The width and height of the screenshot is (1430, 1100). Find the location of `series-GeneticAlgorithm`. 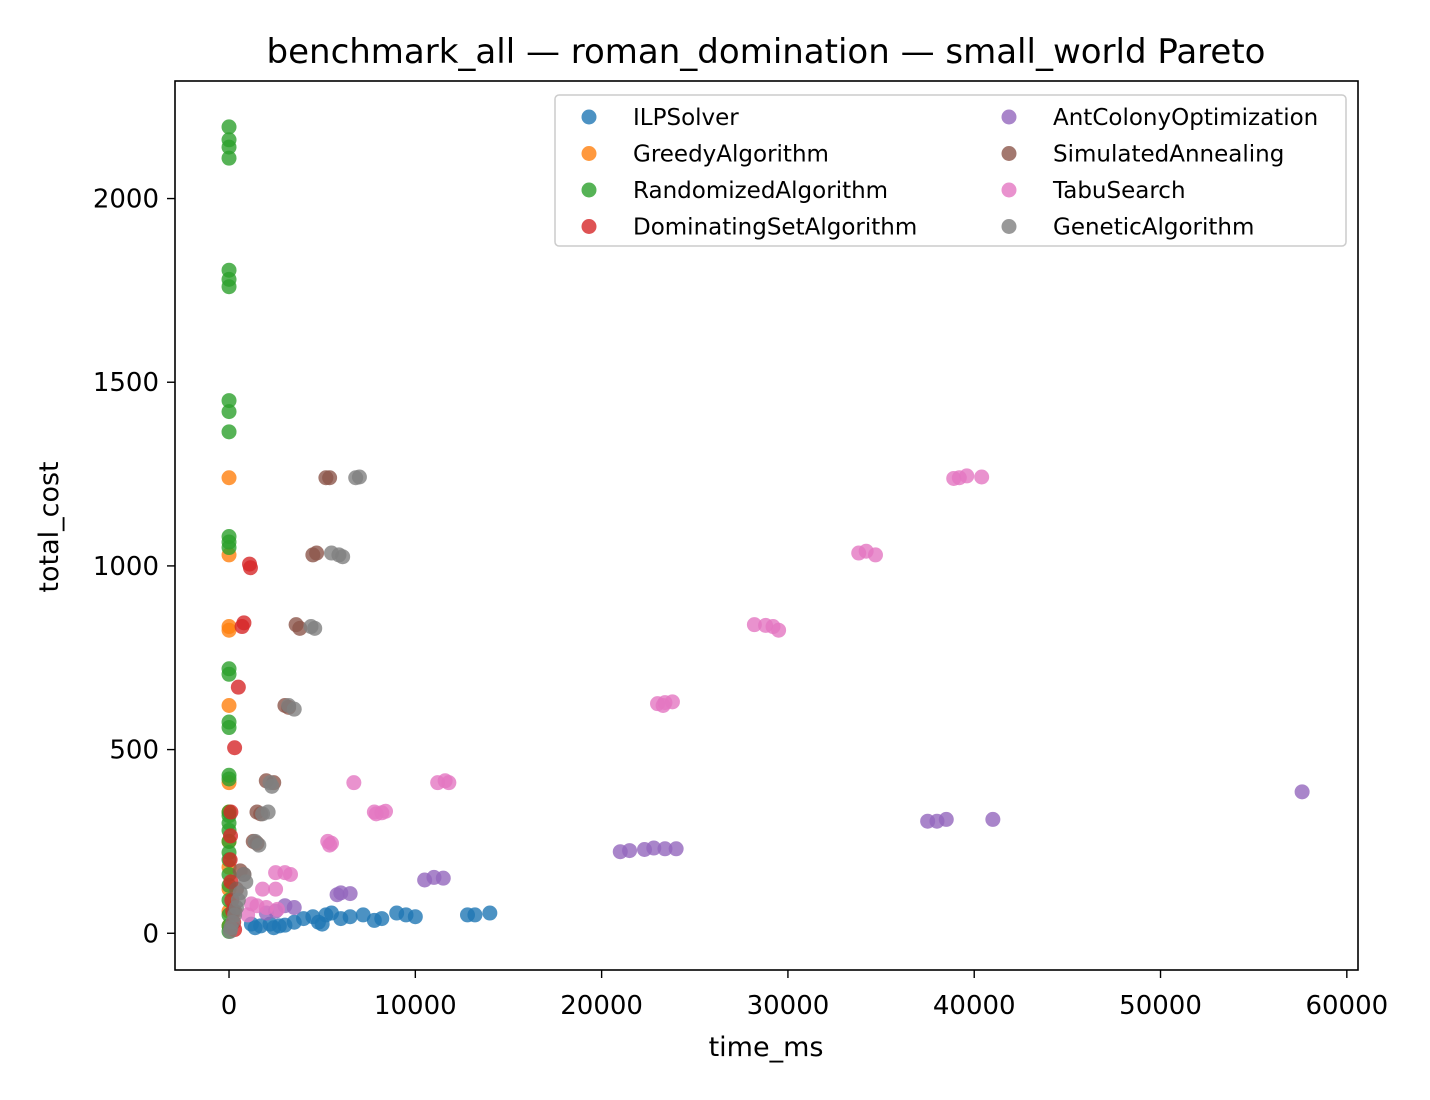

series-GeneticAlgorithm is located at coordinates (294, 704).